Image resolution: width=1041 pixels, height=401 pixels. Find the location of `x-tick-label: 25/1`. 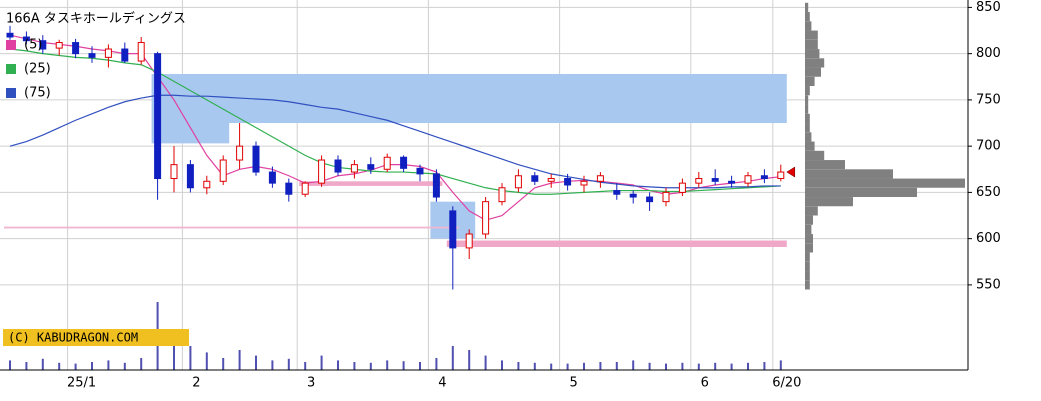

x-tick-label: 25/1 is located at coordinates (81, 383).